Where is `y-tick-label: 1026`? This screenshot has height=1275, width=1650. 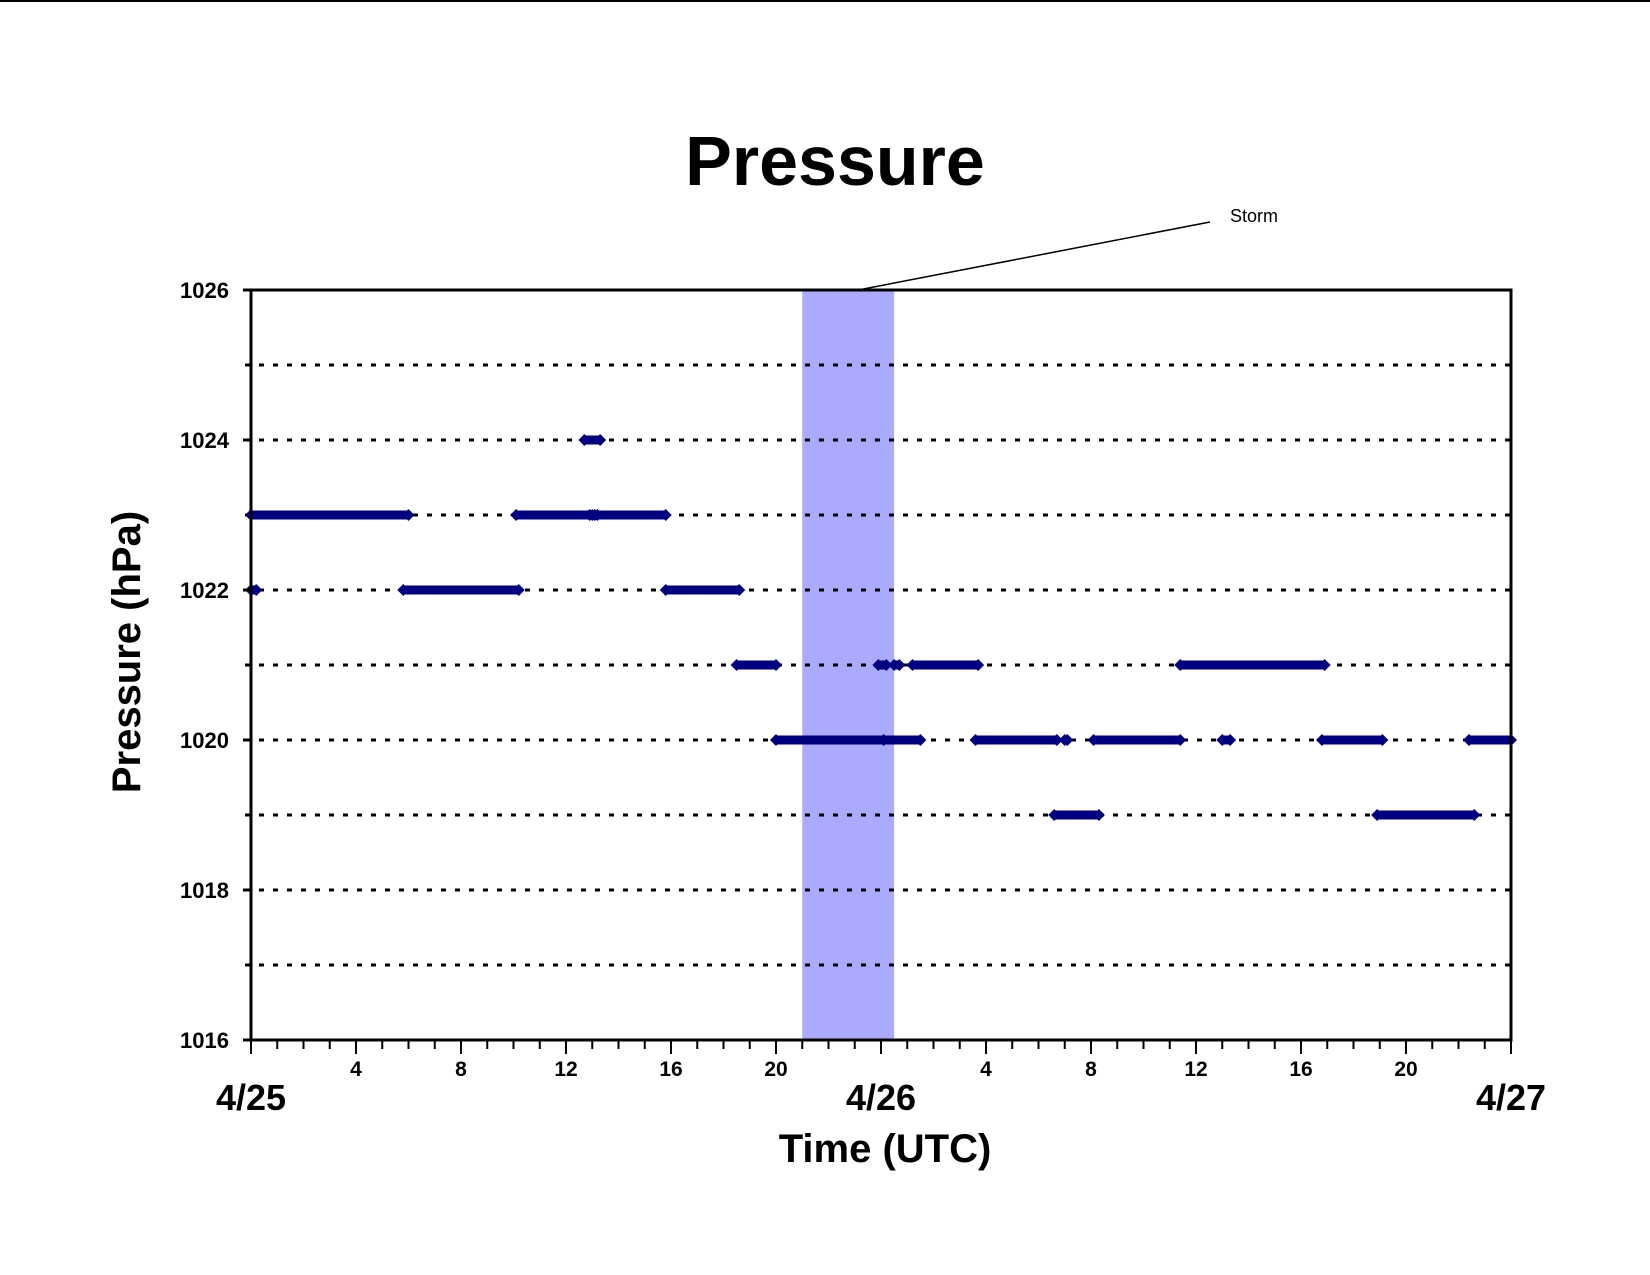 y-tick-label: 1026 is located at coordinates (204, 290).